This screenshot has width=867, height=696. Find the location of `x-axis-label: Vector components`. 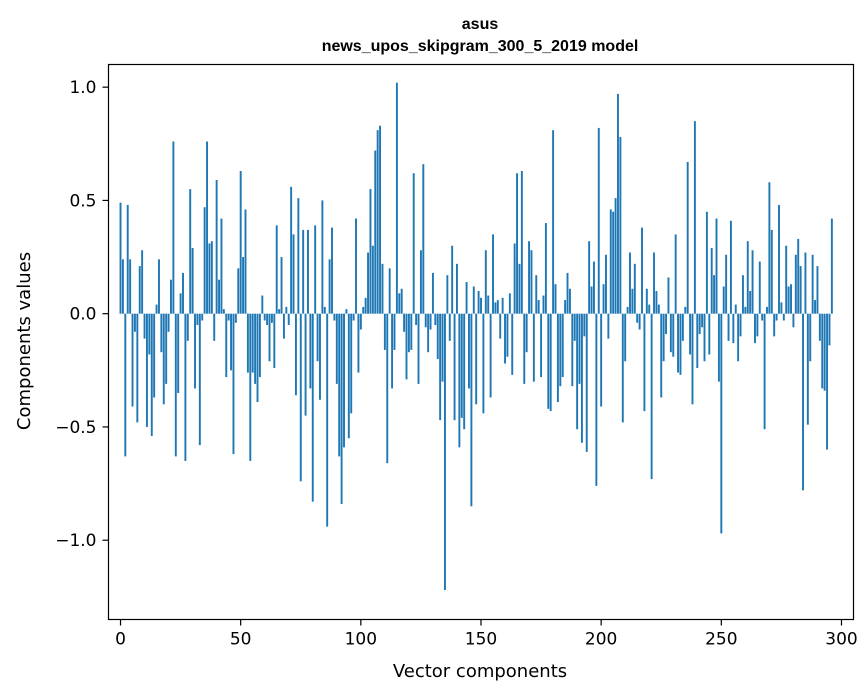

x-axis-label: Vector components is located at coordinates (480, 671).